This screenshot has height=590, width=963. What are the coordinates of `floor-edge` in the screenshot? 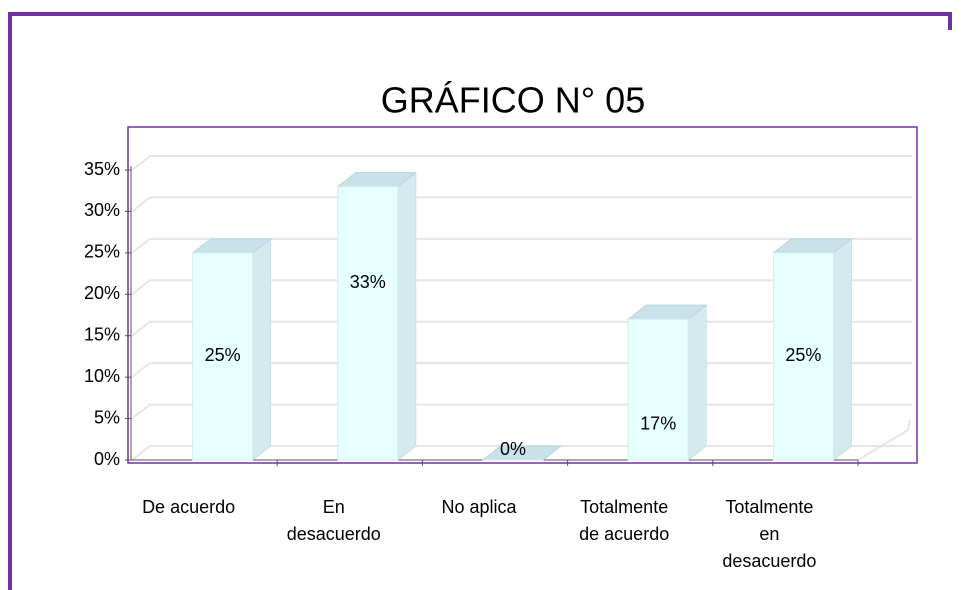 It's located at (884, 440).